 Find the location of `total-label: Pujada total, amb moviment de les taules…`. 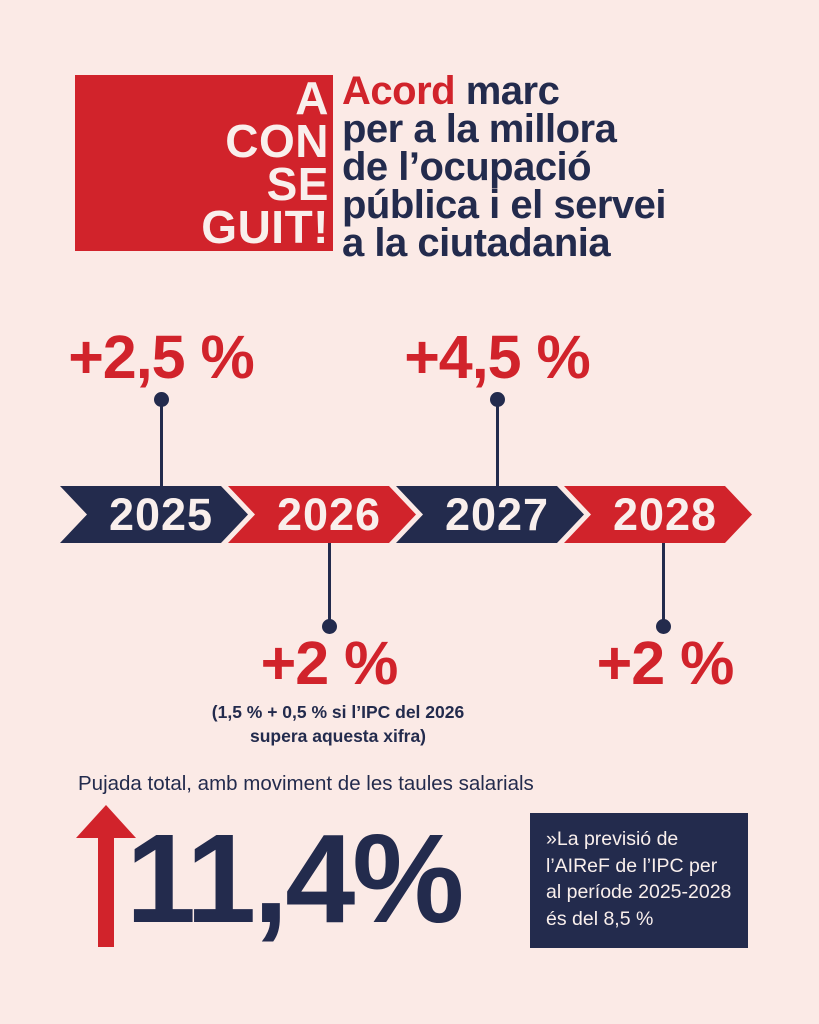

total-label: Pujada total, amb moviment de les taules… is located at coordinates (306, 783).